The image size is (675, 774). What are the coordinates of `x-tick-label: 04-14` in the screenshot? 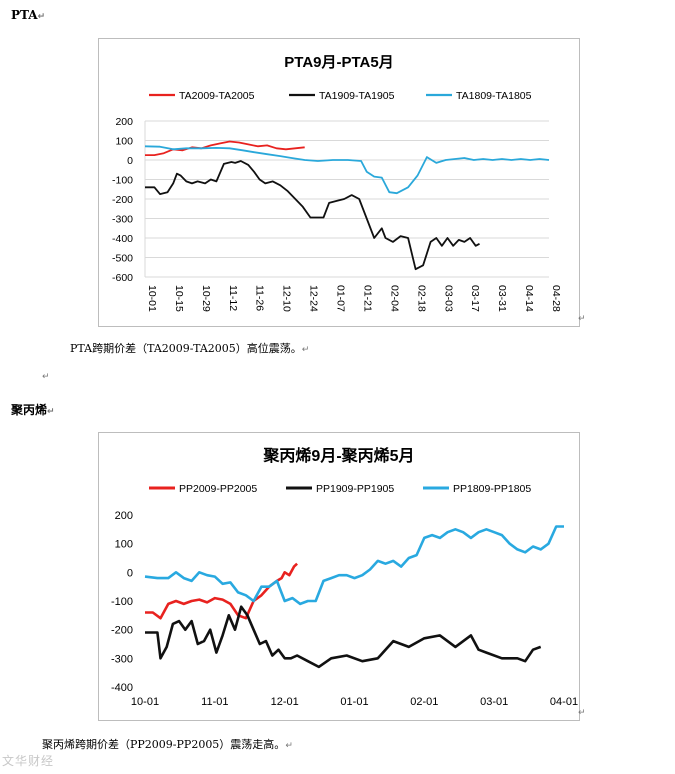 It's located at (529, 298).